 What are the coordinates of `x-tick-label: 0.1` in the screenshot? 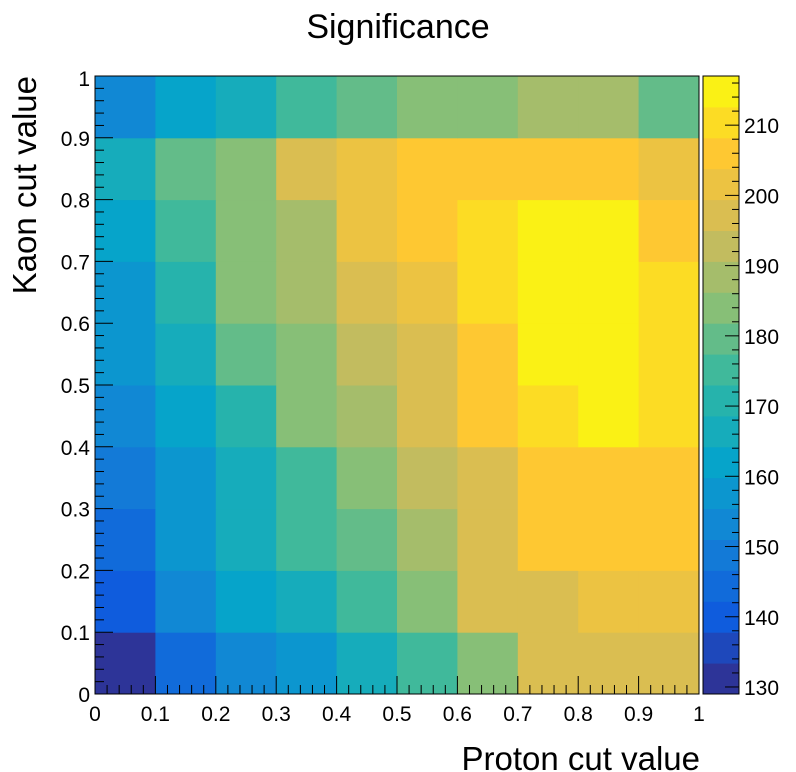 It's located at (155, 714).